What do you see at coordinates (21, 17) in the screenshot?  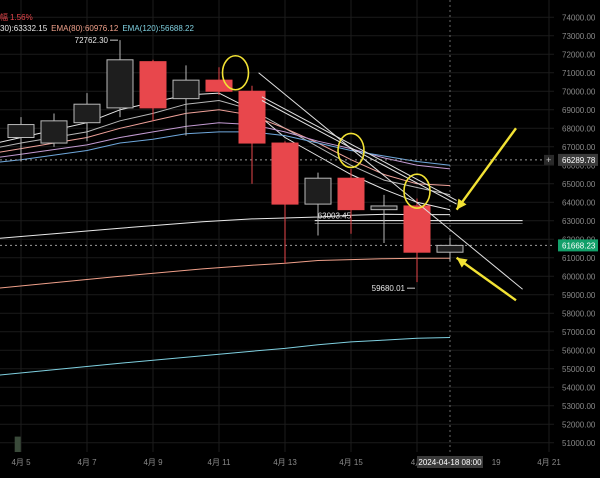 I see `change-value: 1.56%` at bounding box center [21, 17].